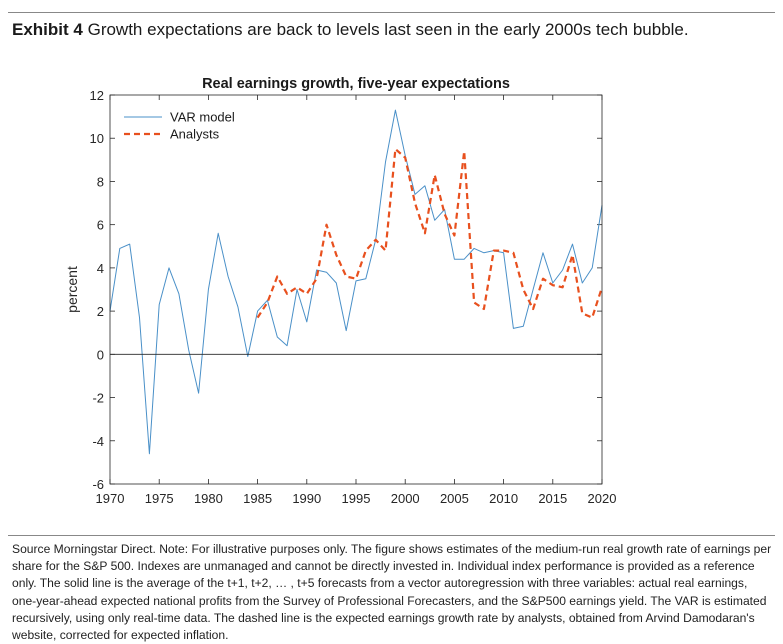 The image size is (783, 644). I want to click on x-tick-label: 1975, so click(159, 498).